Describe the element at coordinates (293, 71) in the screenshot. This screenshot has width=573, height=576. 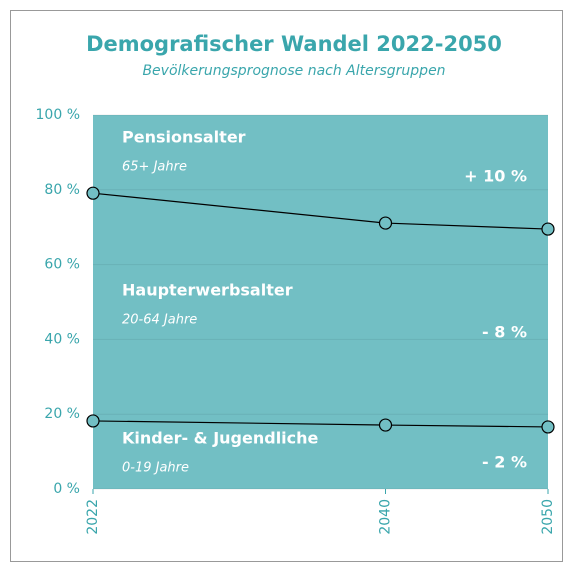
I see `chart-subtitle: Bevölkerungsprognose nach Altersgruppen` at that location.